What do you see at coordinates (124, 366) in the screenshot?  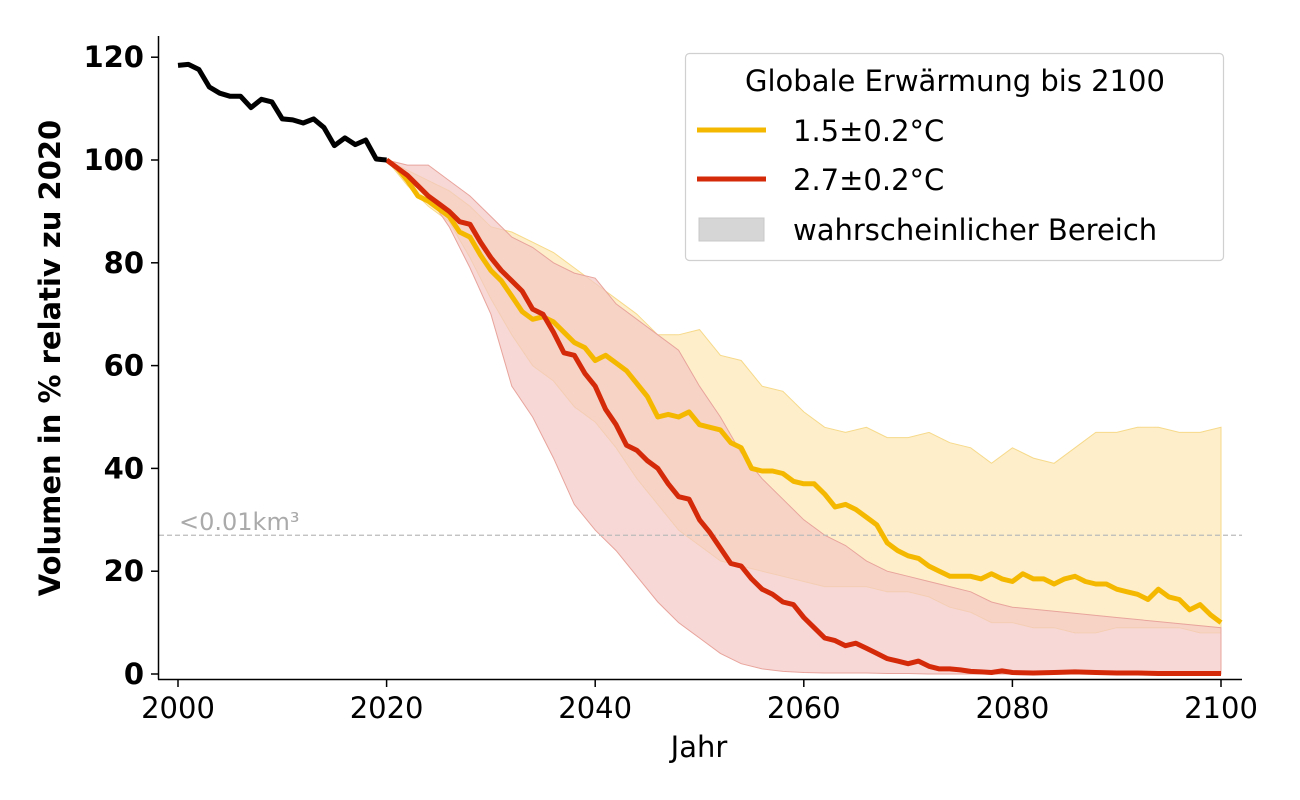 I see `y-tick-label: 60` at bounding box center [124, 366].